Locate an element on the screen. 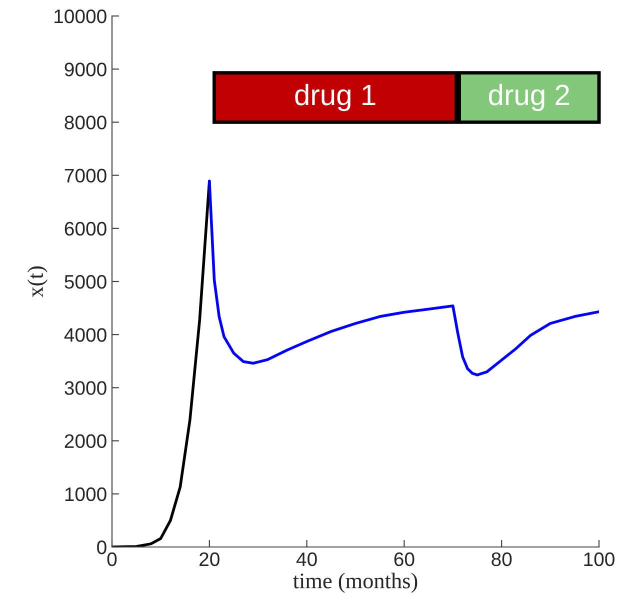 Image resolution: width=619 pixels, height=612 pixels. y-tick-label: 6000 is located at coordinates (85, 229).